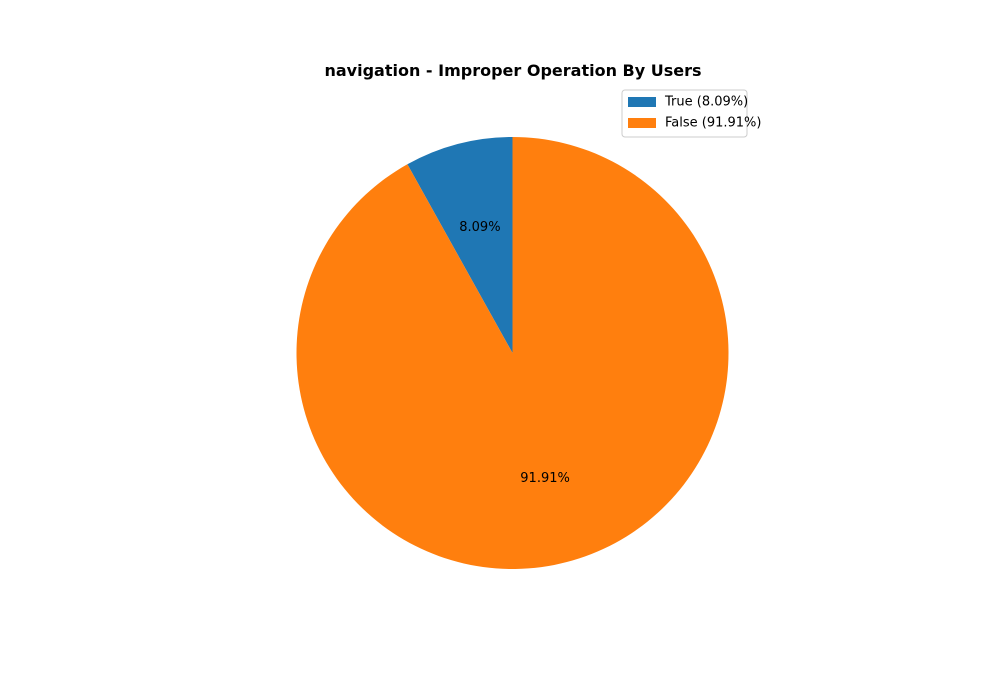  I want to click on legend-swatch-true, so click(642, 102).